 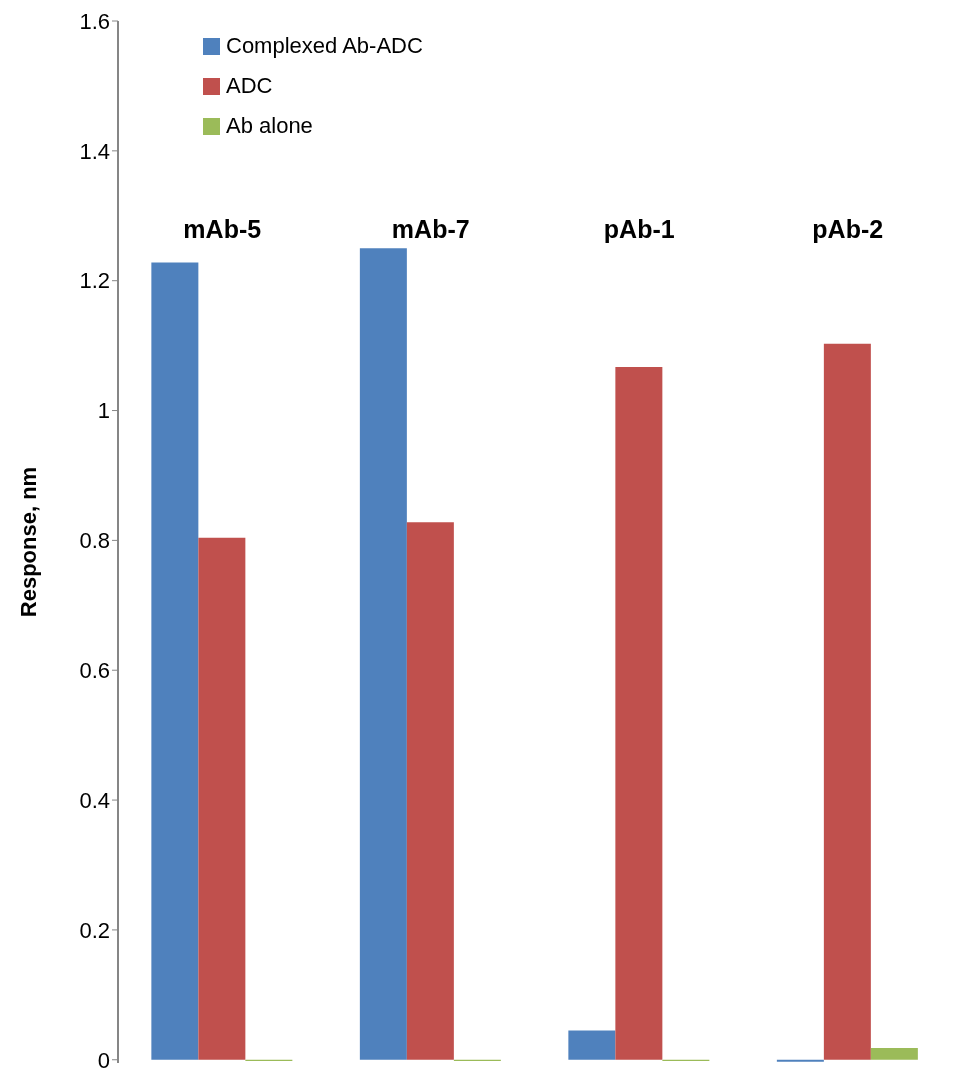 What do you see at coordinates (249, 86) in the screenshot?
I see `legend-label: ADC` at bounding box center [249, 86].